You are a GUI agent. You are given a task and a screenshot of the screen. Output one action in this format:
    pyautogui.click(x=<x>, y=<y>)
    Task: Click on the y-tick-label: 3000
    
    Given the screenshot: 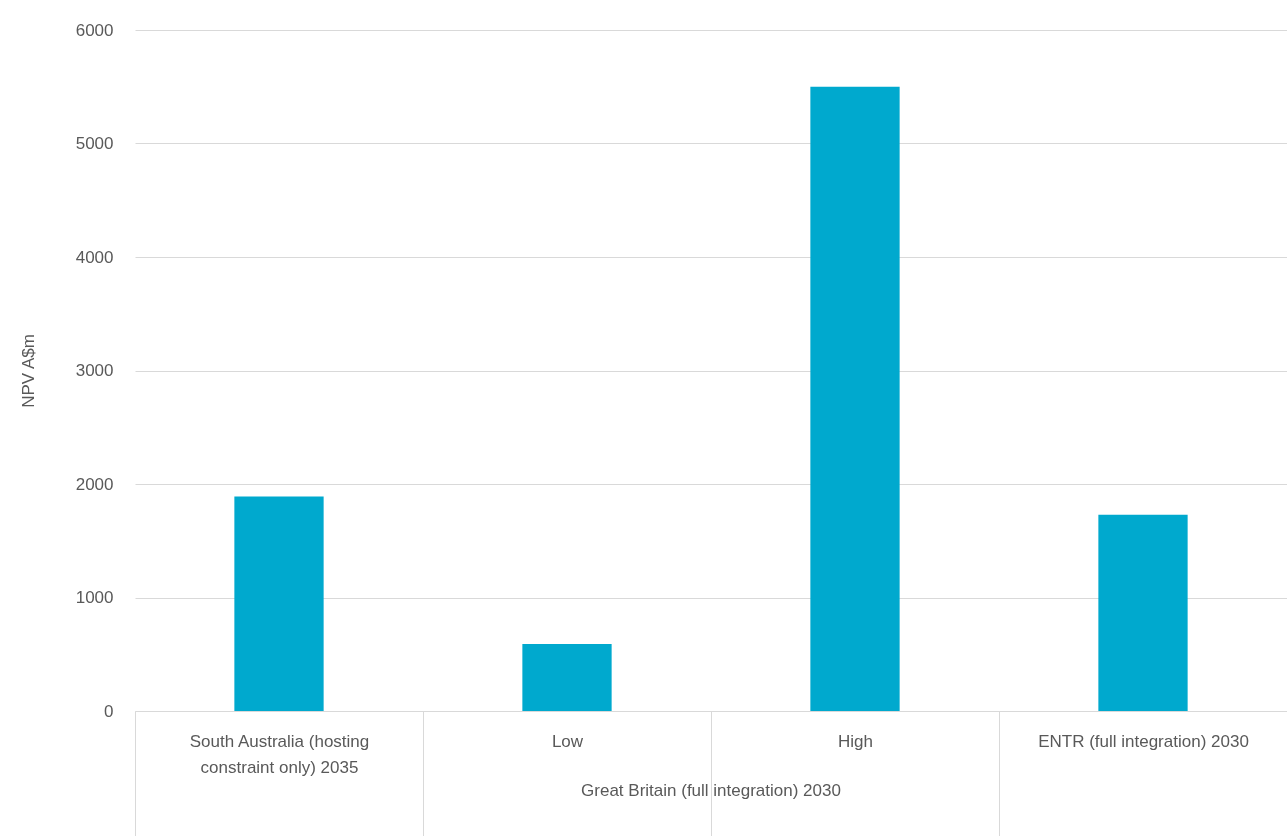 What is the action you would take?
    pyautogui.click(x=94, y=370)
    